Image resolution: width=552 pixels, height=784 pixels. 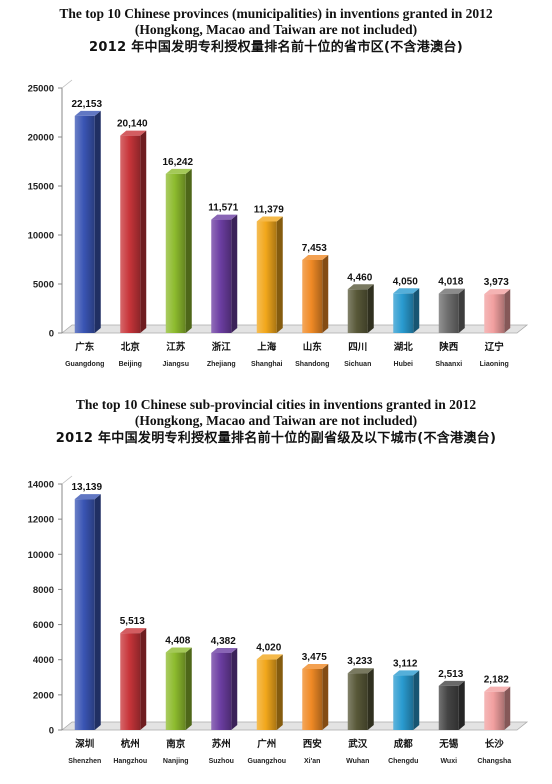 I want to click on category-label-cn: 武汉, so click(x=358, y=744).